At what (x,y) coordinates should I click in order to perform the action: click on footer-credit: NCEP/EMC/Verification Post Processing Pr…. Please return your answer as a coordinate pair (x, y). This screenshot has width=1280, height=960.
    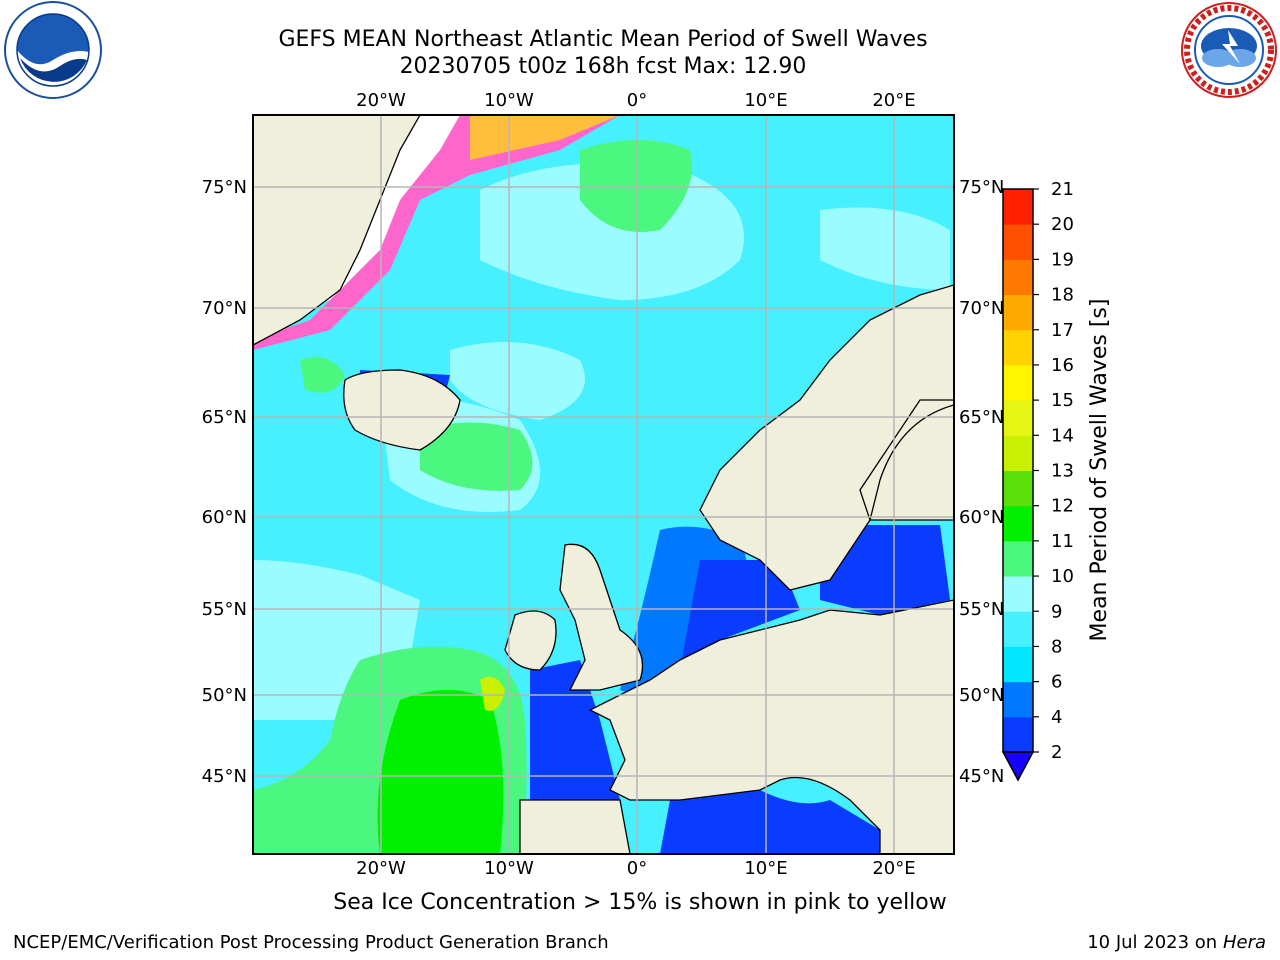
    Looking at the image, I should click on (311, 942).